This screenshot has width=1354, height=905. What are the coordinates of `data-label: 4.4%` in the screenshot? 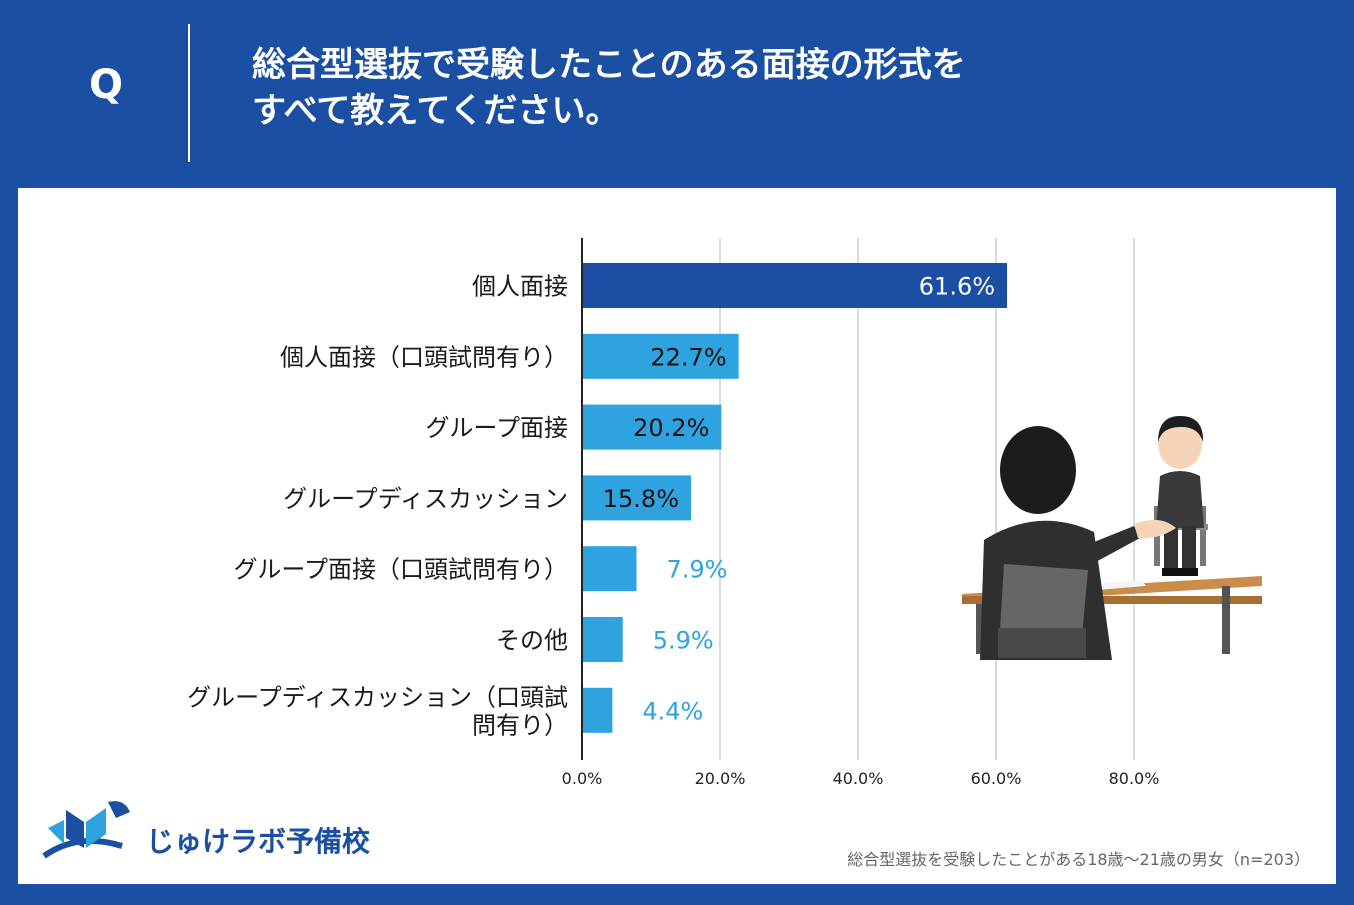 It's located at (672, 711).